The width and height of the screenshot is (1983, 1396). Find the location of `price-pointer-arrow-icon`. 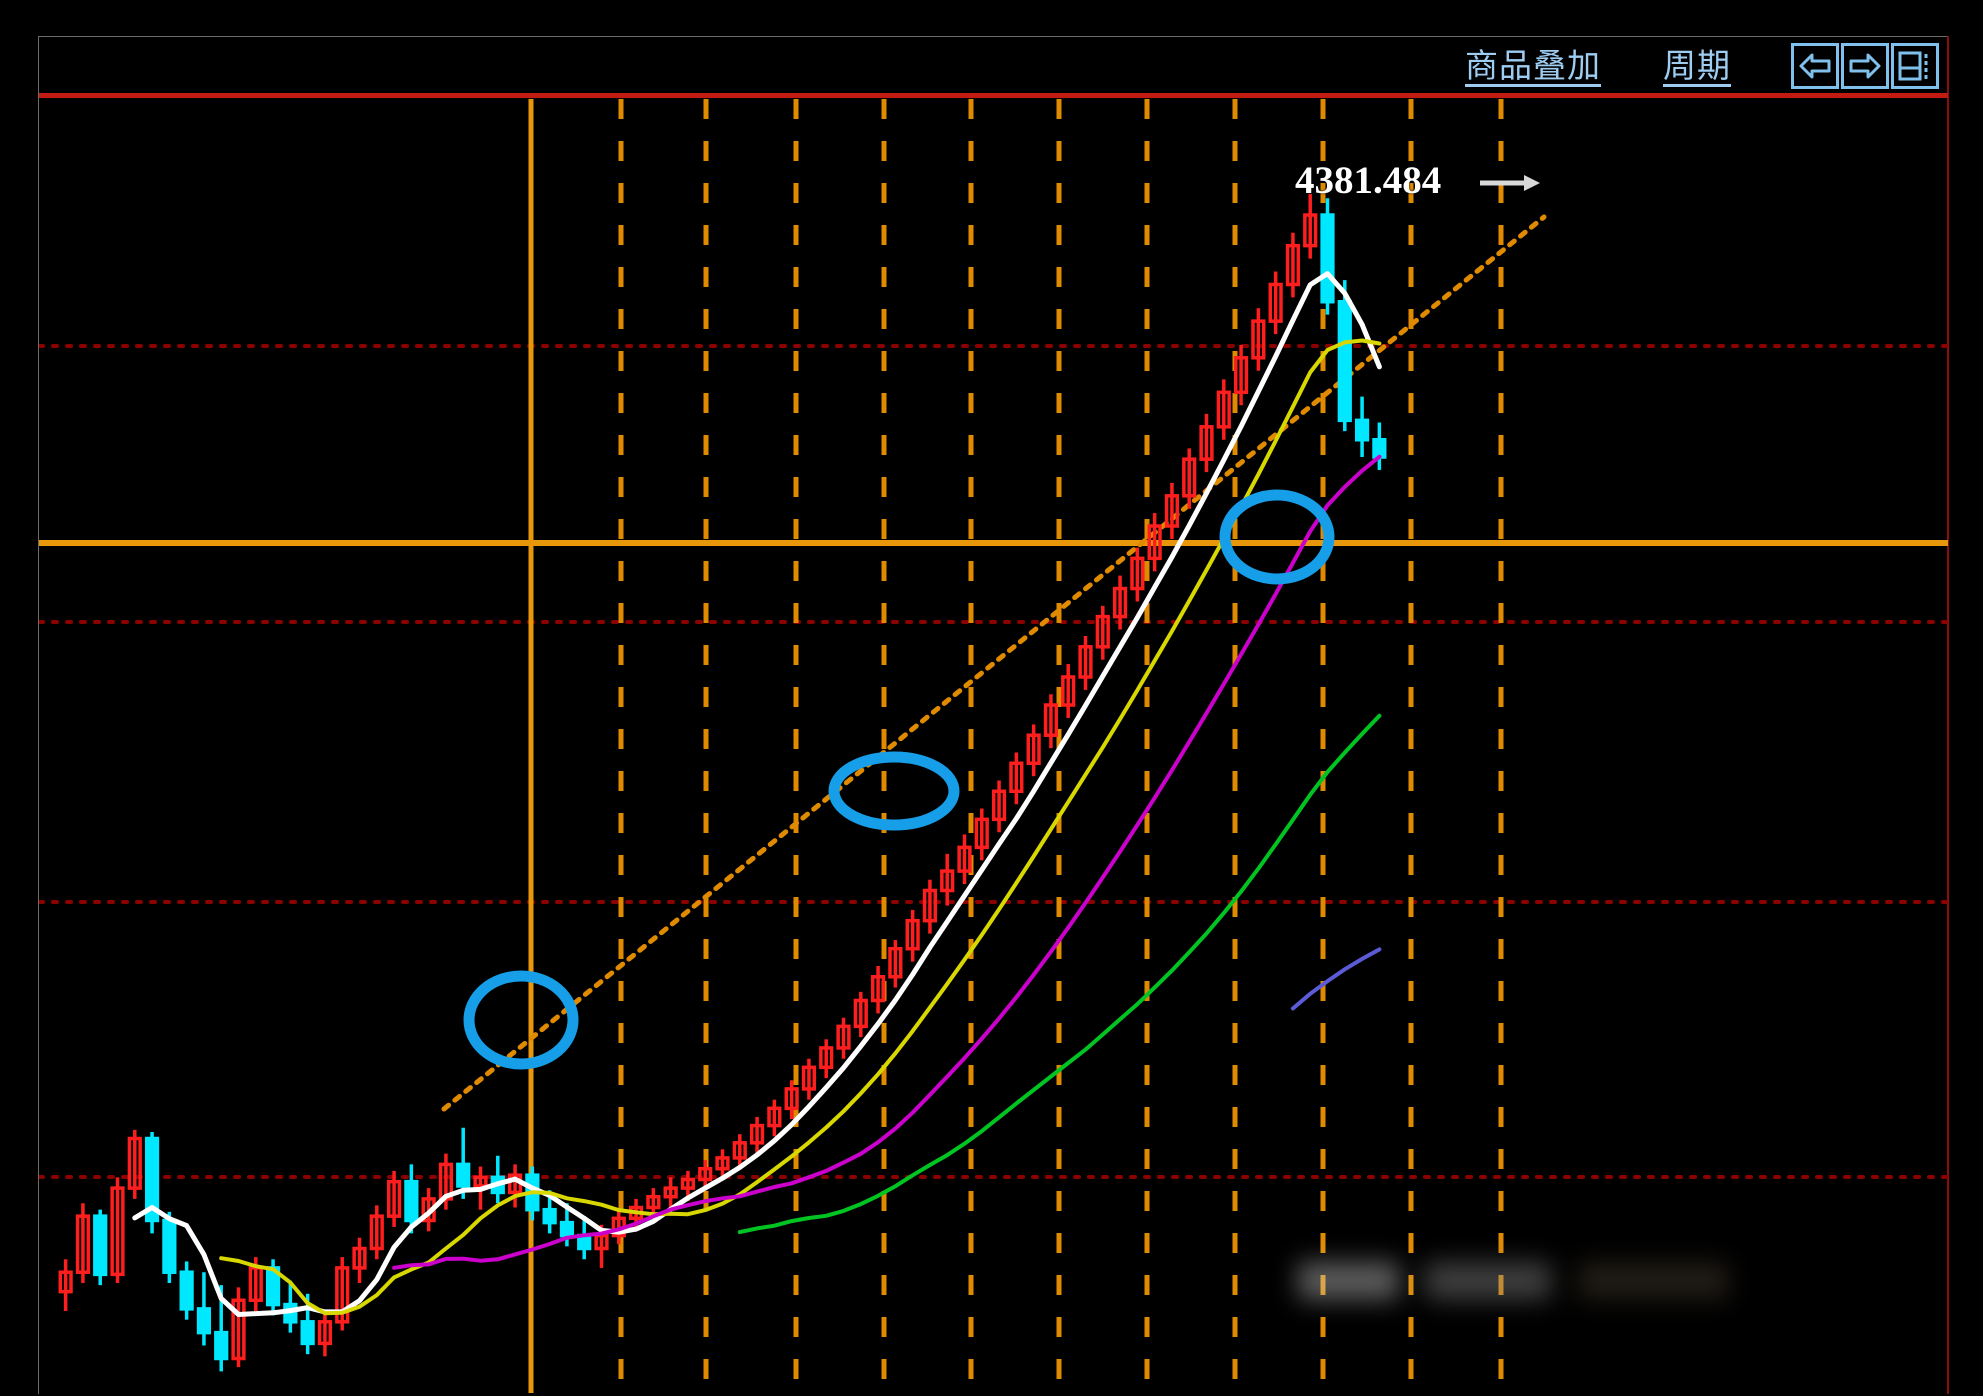

price-pointer-arrow-icon is located at coordinates (1510, 183).